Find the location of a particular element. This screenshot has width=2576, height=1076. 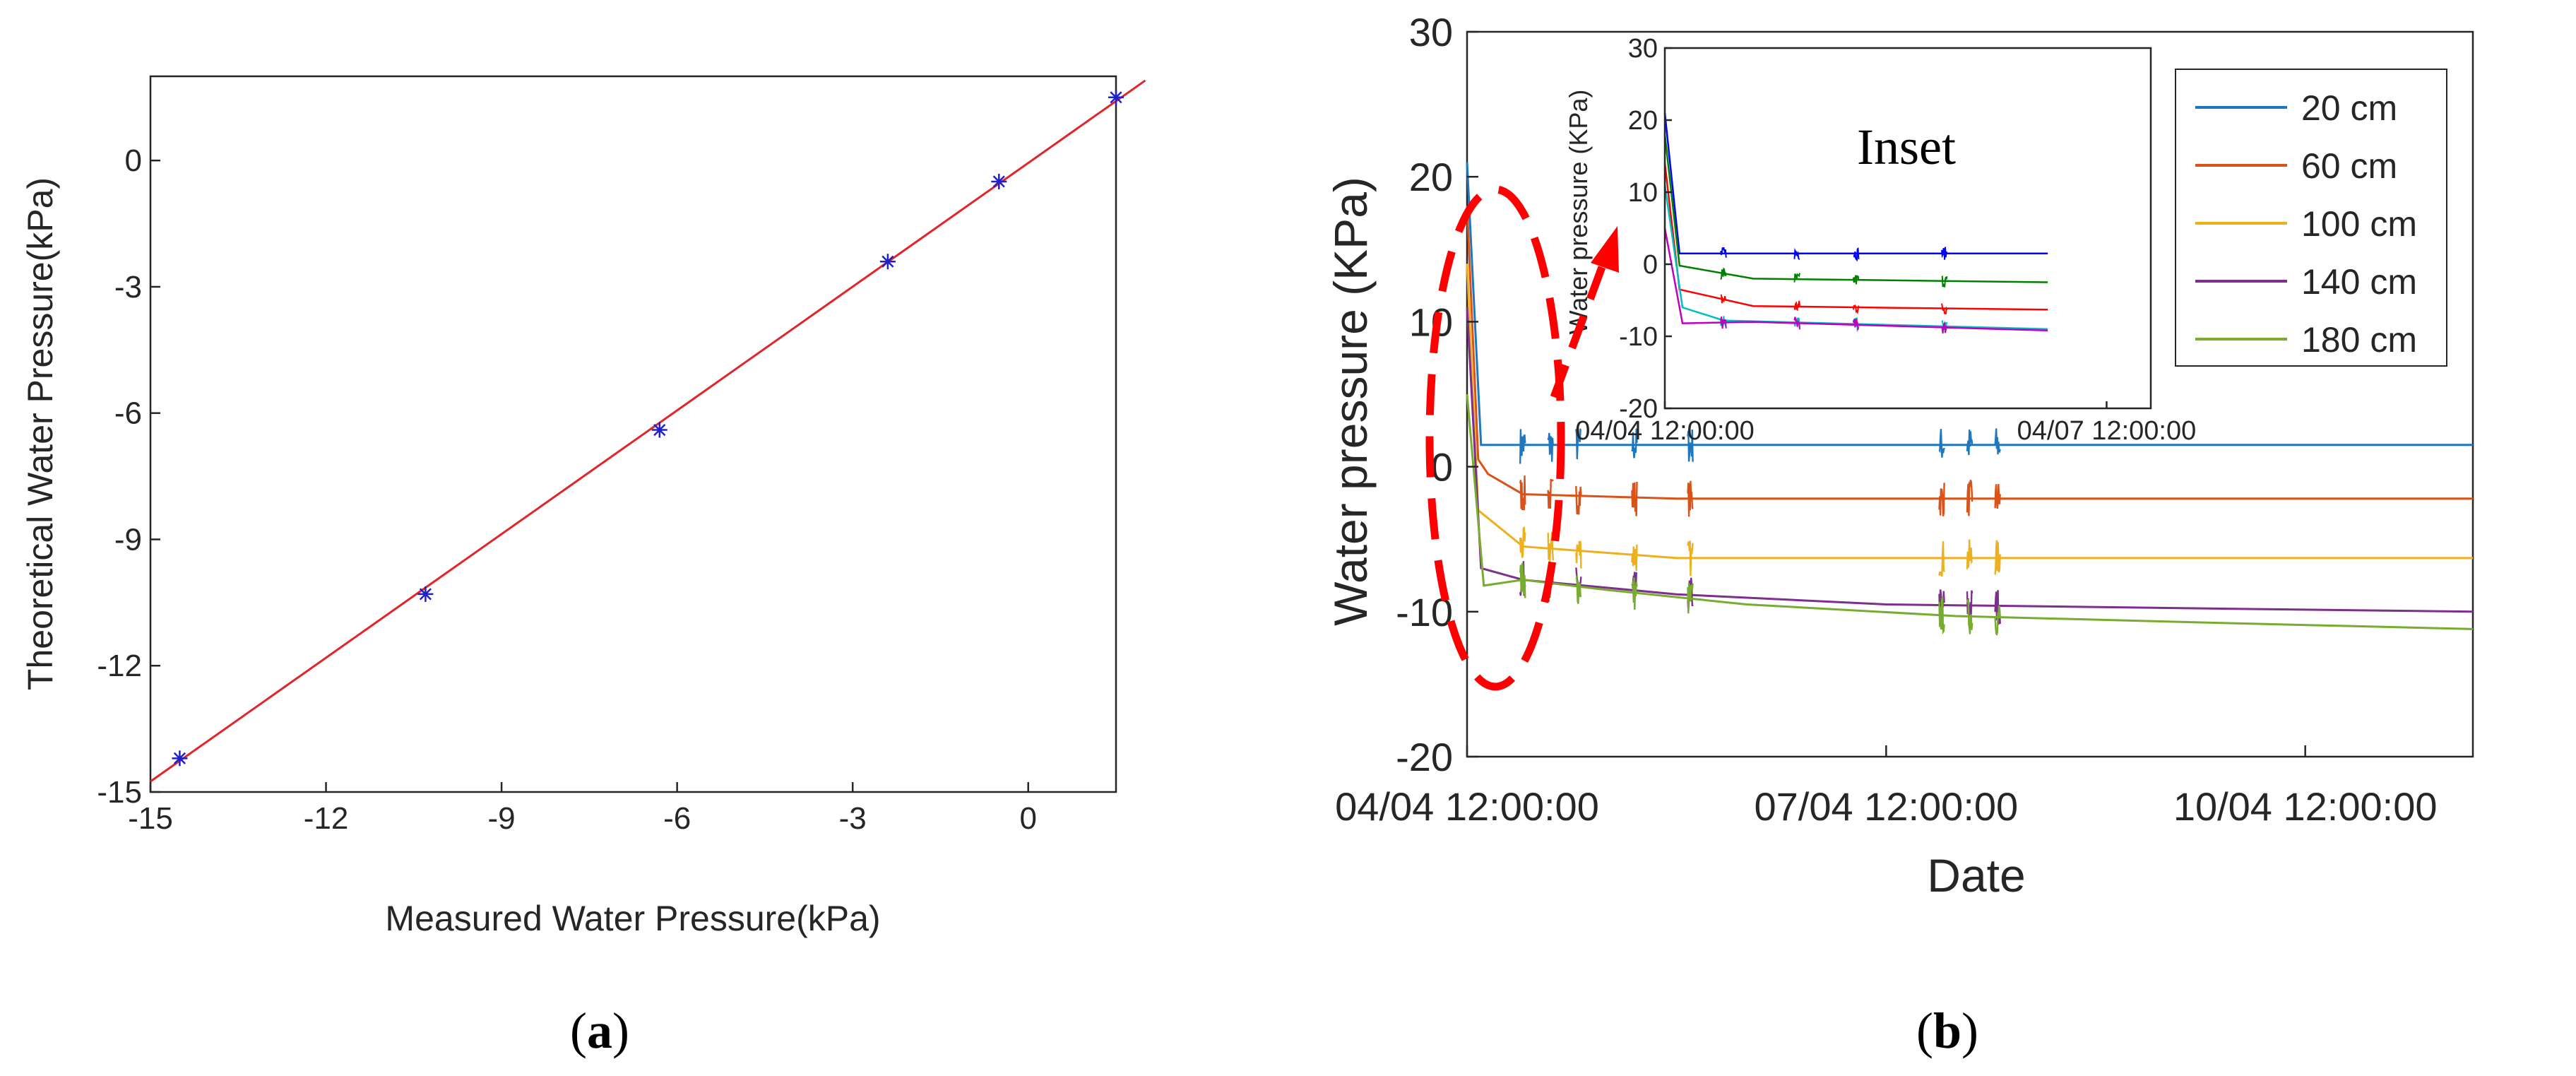

legend-item: 100 cm is located at coordinates (2306, 224).